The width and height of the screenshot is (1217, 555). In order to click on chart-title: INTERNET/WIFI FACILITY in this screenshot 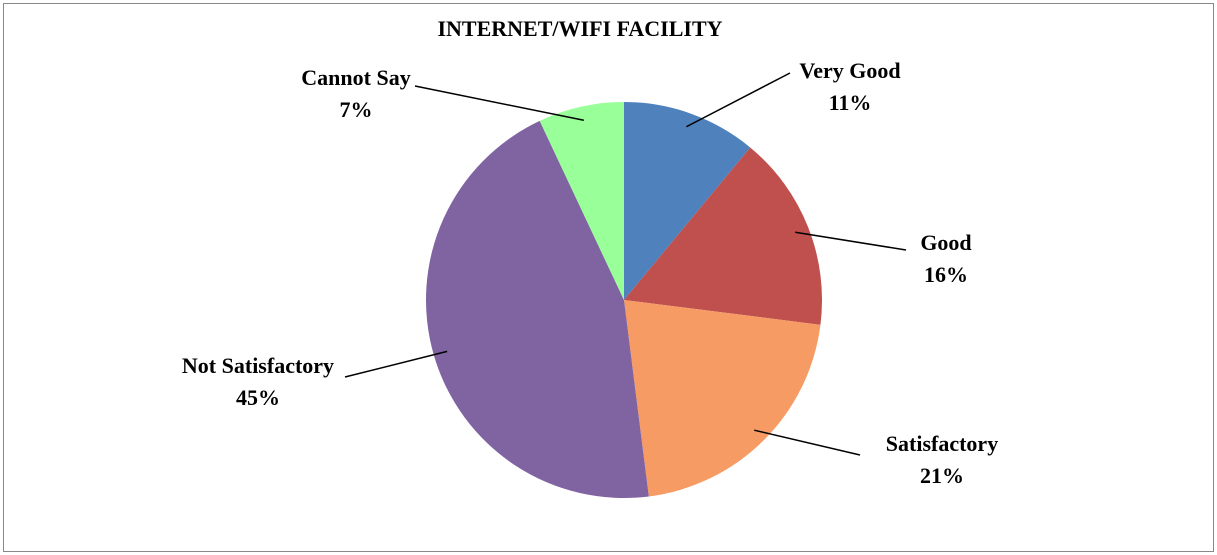, I will do `click(579, 28)`.